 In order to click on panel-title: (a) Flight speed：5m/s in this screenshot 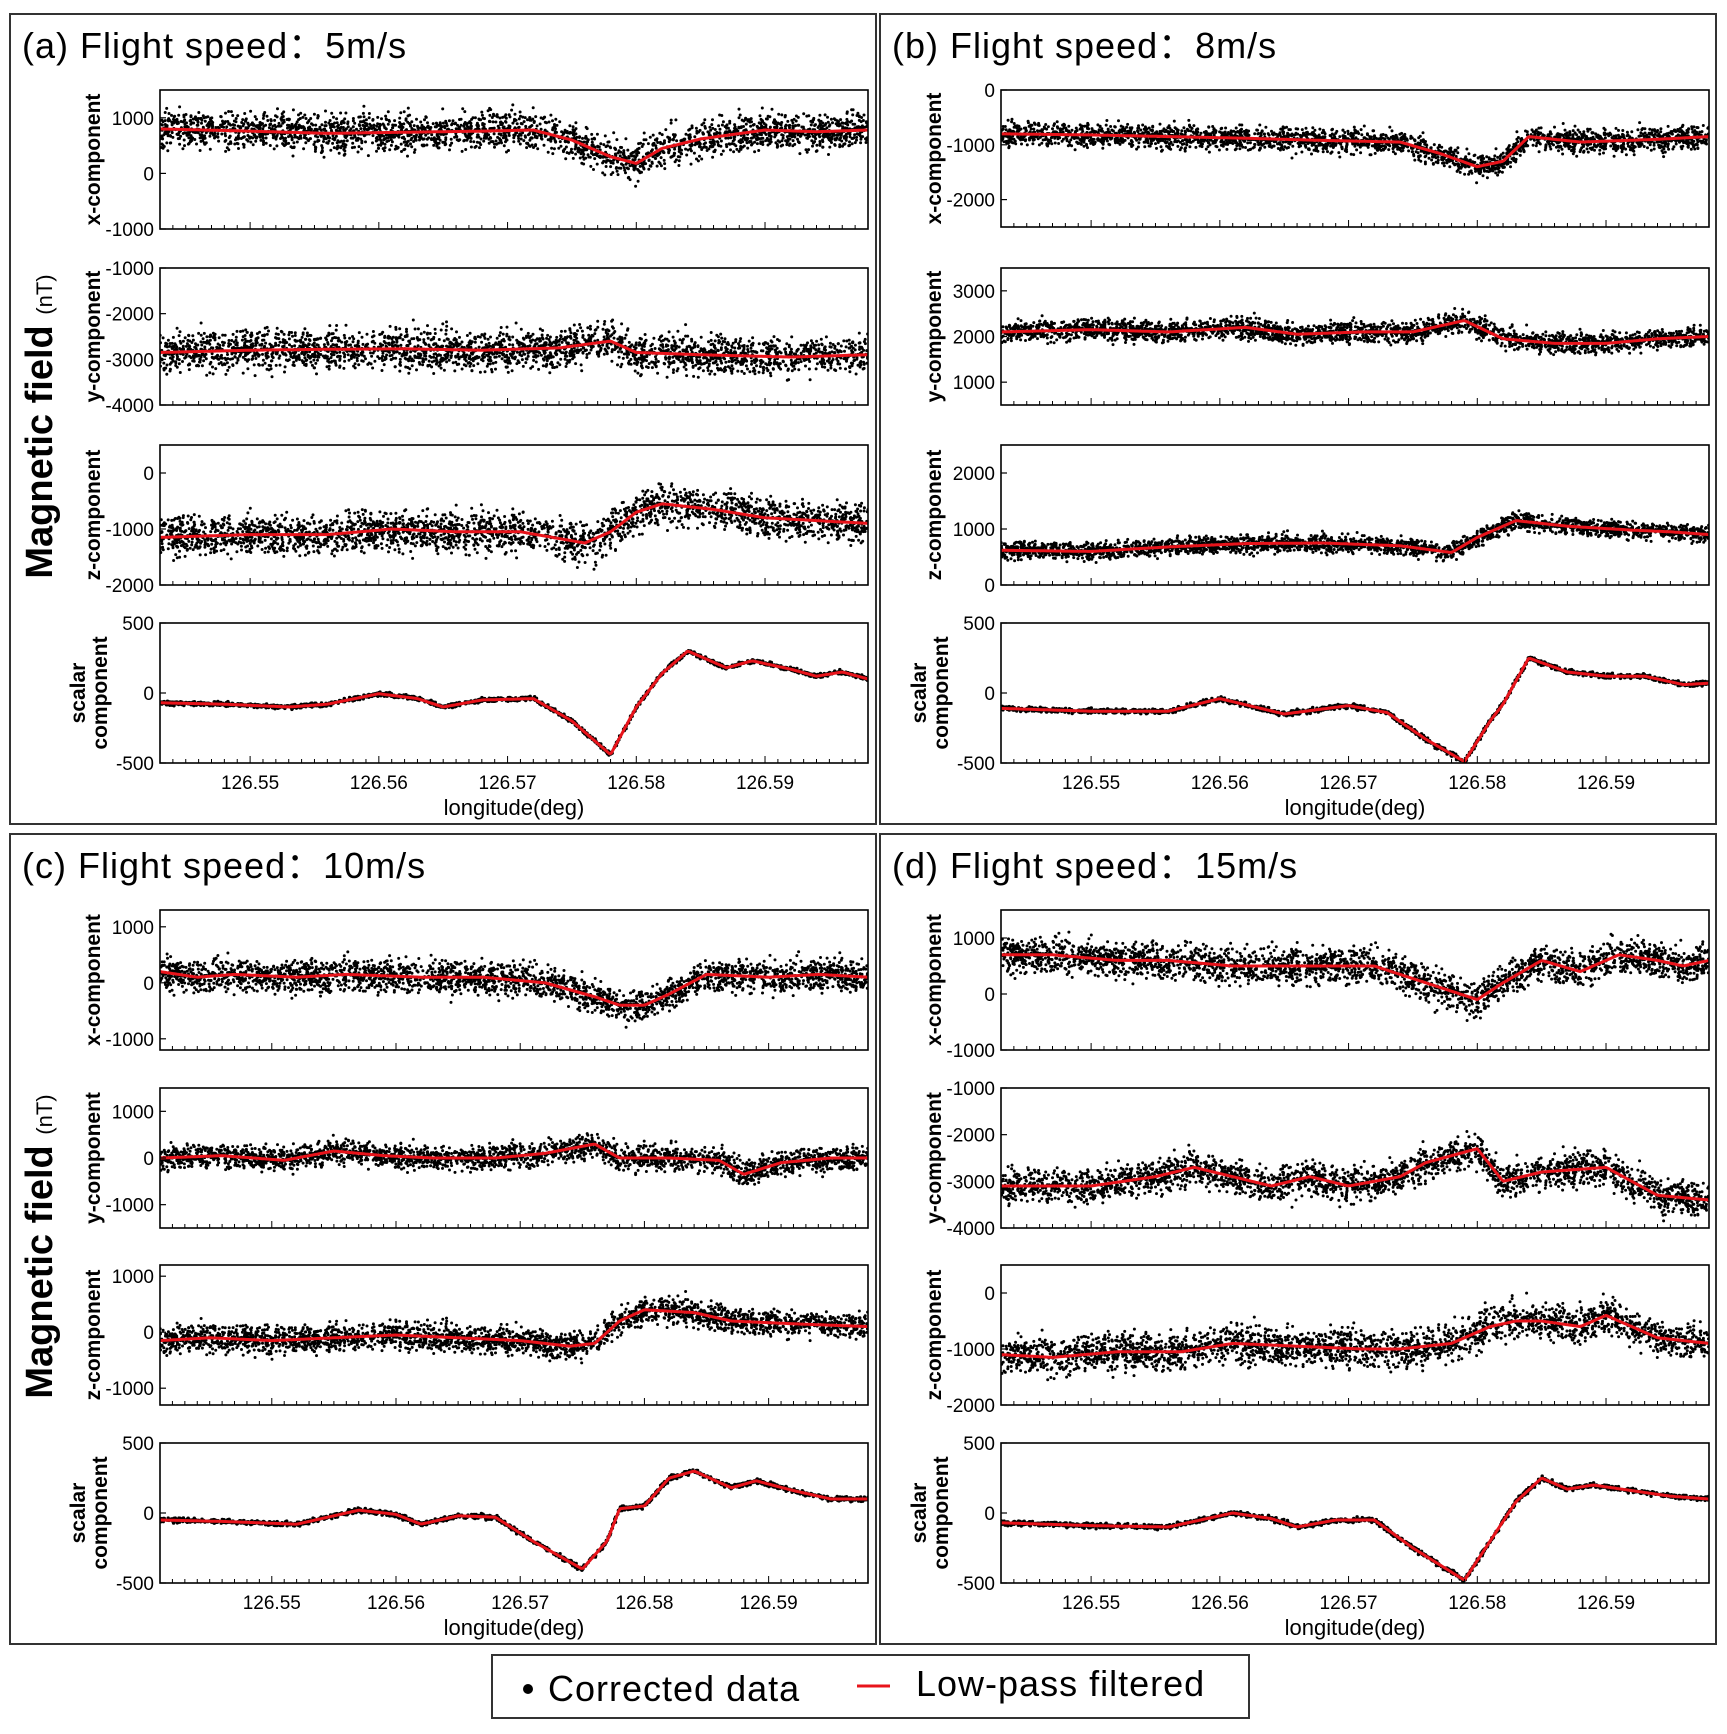, I will do `click(214, 45)`.